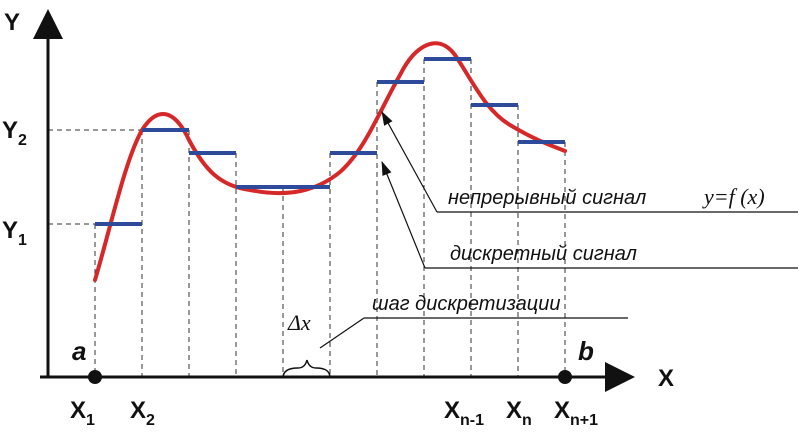 This screenshot has height=436, width=802. I want to click on continuous-signal-label: непрерывный сигнал, so click(547, 198).